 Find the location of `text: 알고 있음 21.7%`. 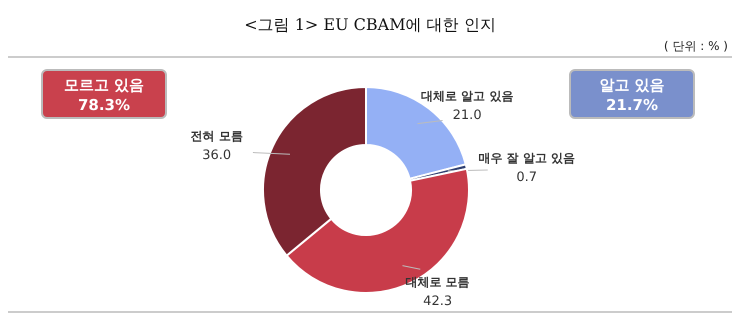

text: 알고 있음 21.7% is located at coordinates (632, 95).